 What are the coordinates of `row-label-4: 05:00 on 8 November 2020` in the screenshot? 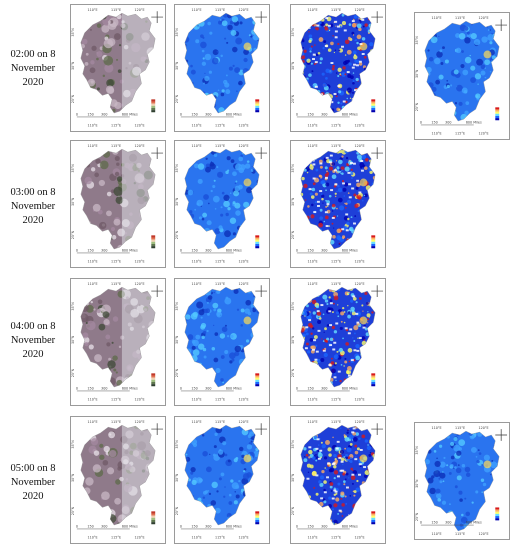 It's located at (33, 482).